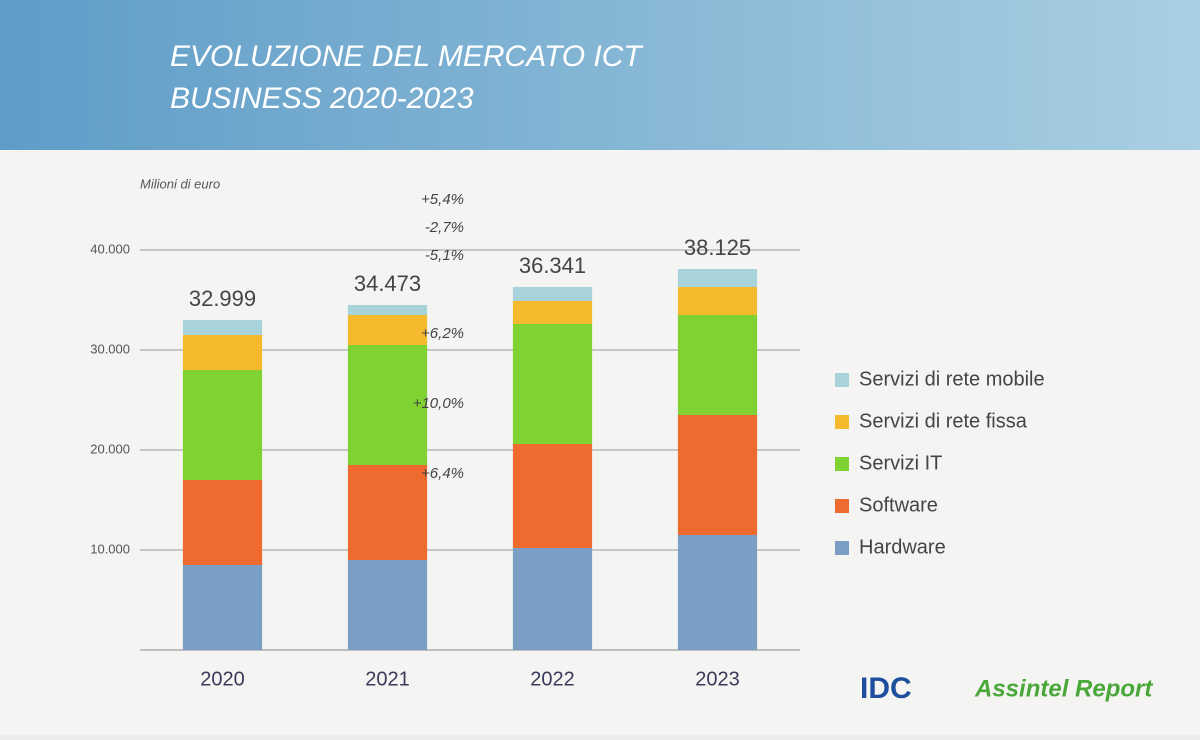  I want to click on total-label: 32.999, so click(222, 298).